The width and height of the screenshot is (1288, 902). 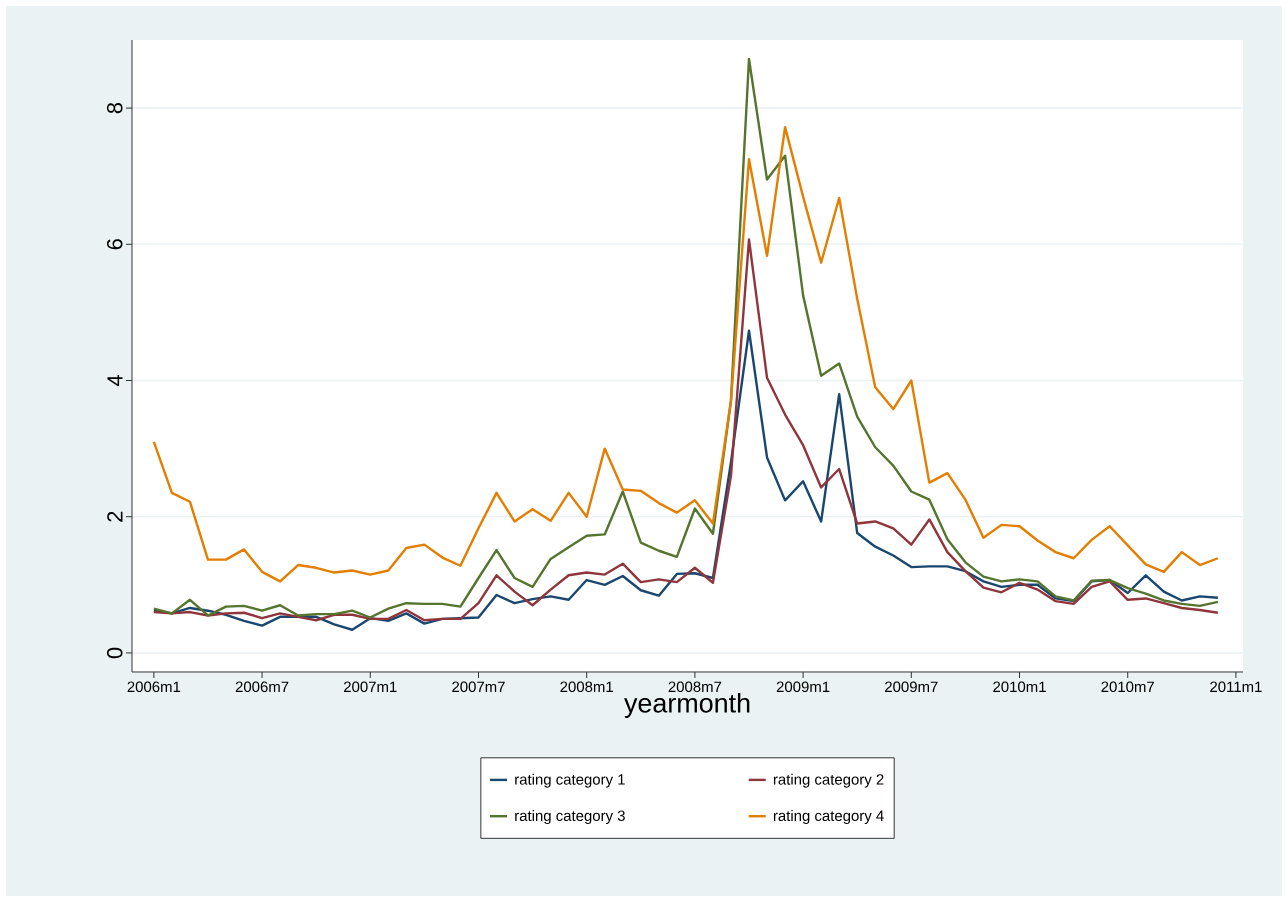 I want to click on x-tick-label: 2010m7, so click(x=1127, y=687).